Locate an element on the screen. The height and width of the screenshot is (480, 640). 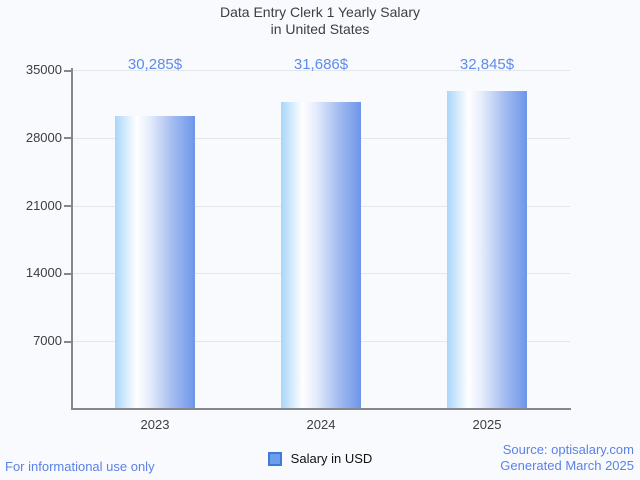
x-tick-label: 2025 is located at coordinates (487, 424).